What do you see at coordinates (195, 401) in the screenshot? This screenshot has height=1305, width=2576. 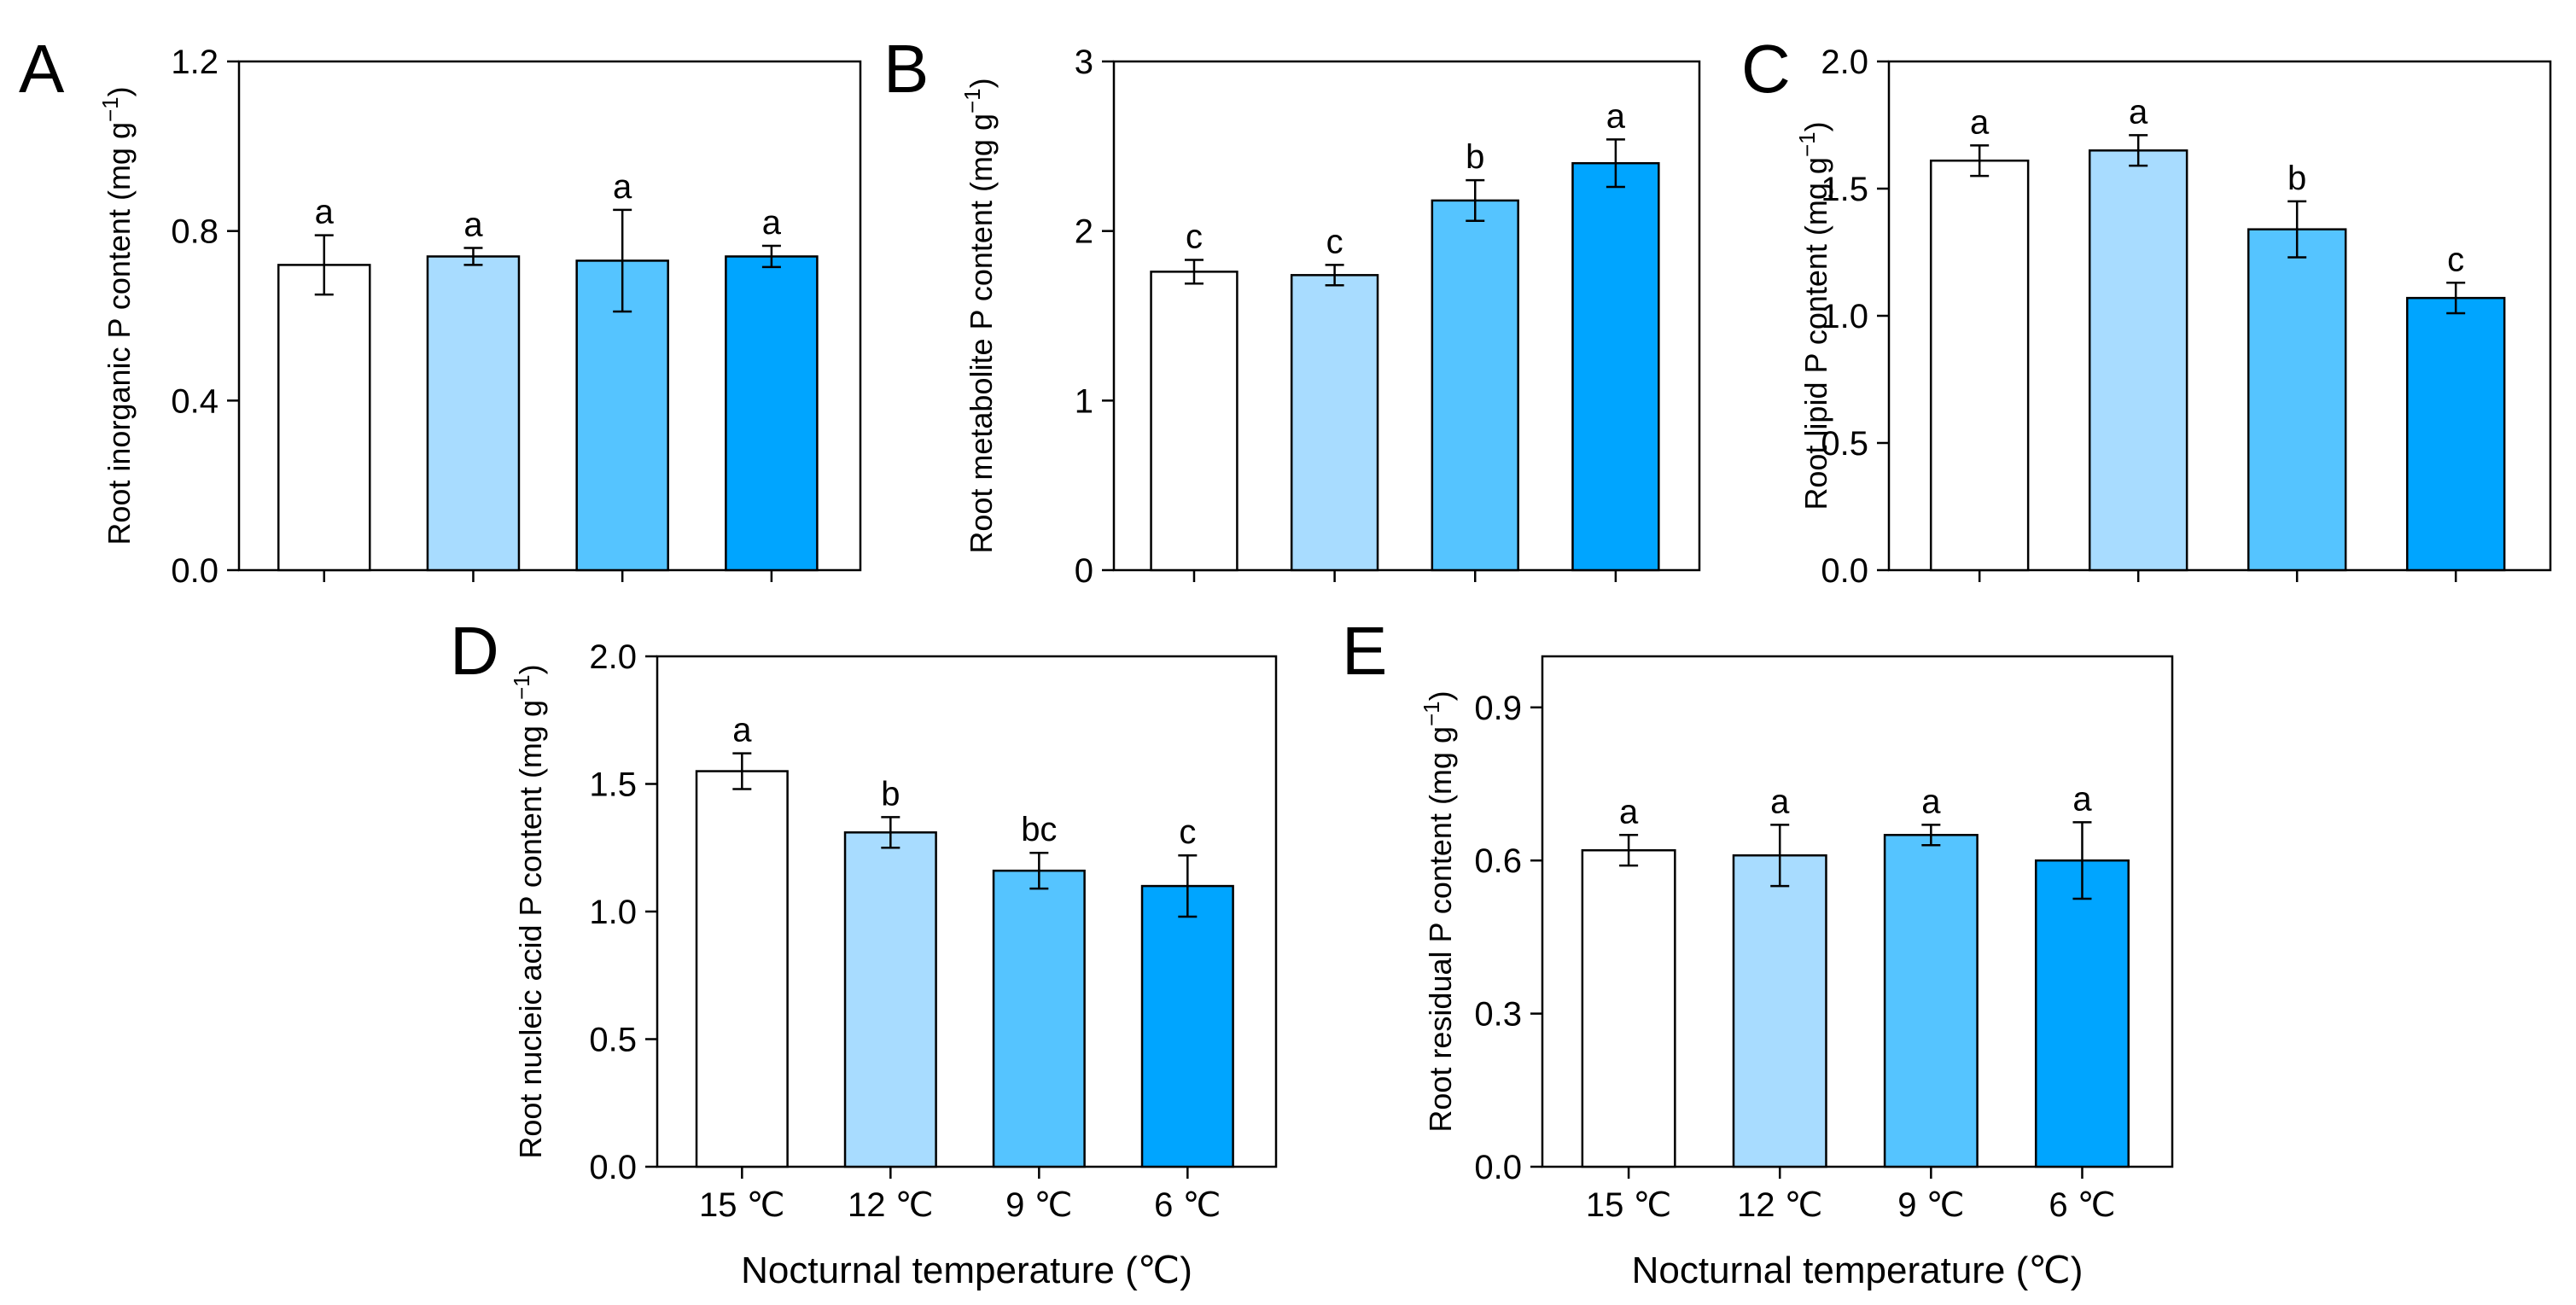 I see `y-tick-label: 0.4` at bounding box center [195, 401].